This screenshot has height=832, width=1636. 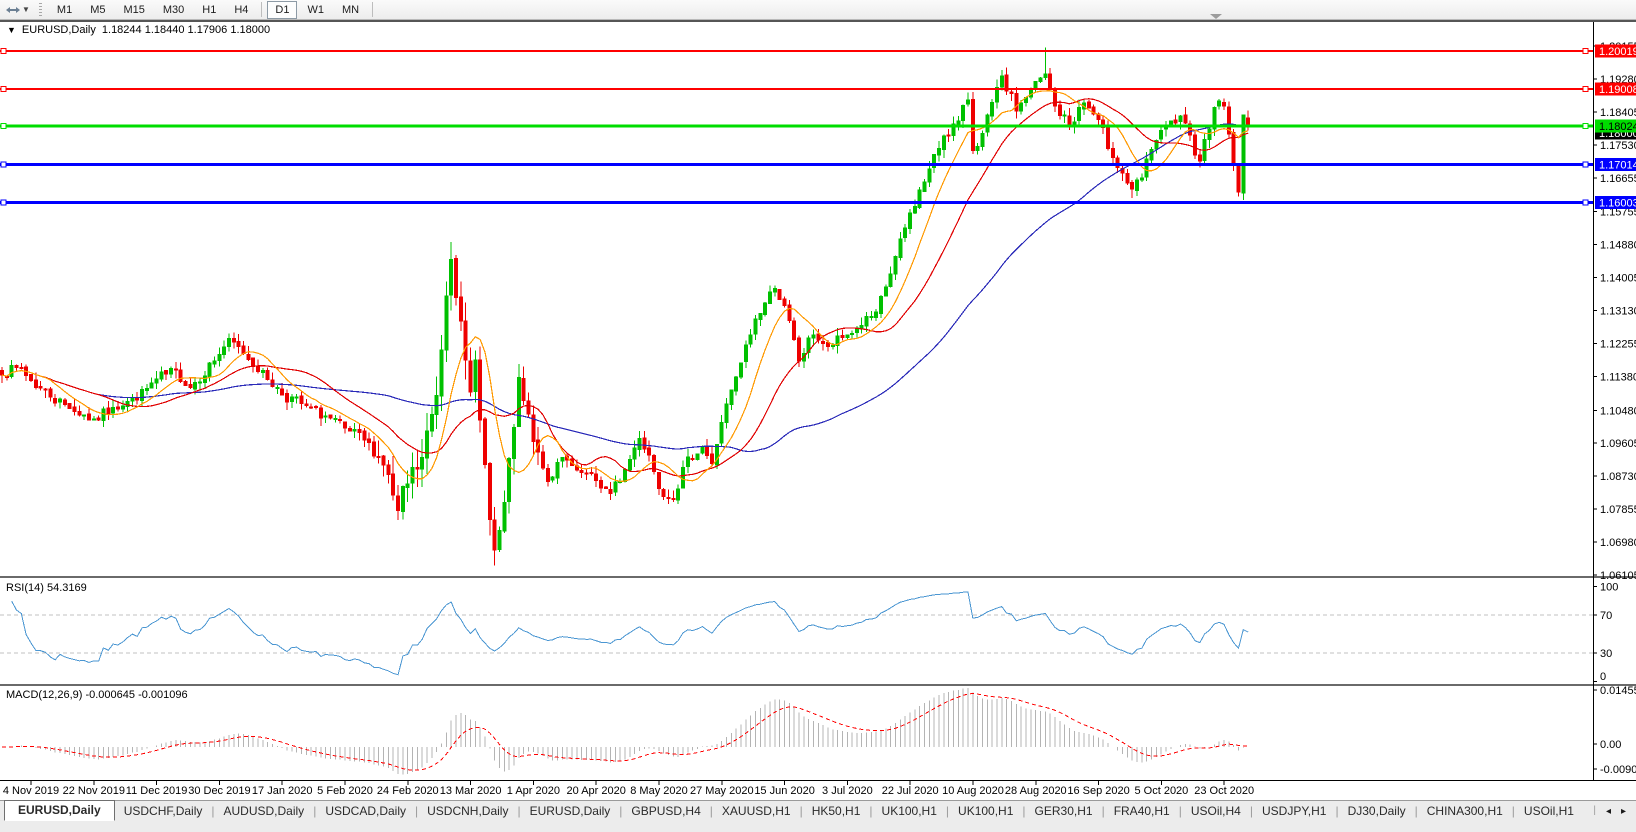 I want to click on chart-collapse-icon: ▼, so click(x=11, y=30).